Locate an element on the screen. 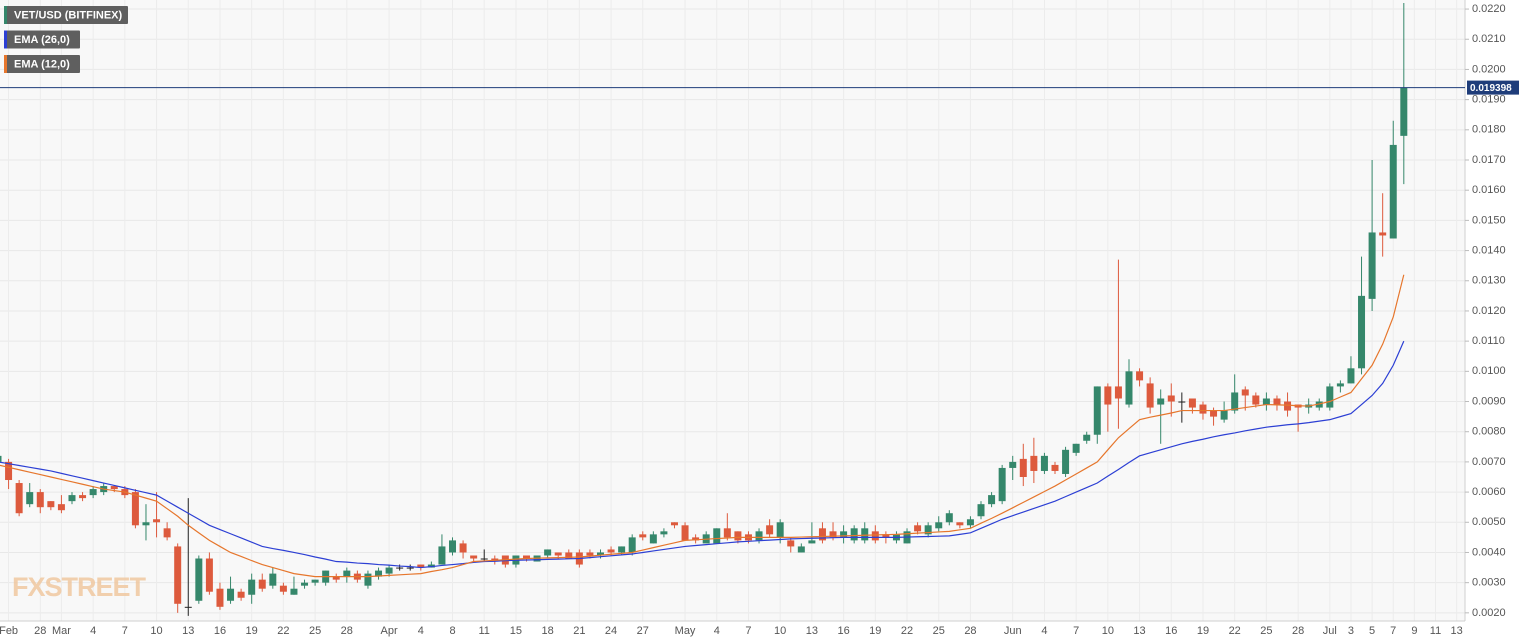  x-tick-label: 21 is located at coordinates (579, 631).